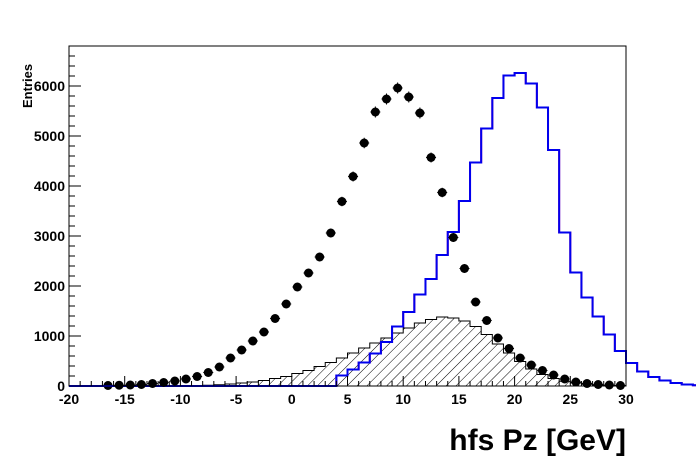 The height and width of the screenshot is (472, 696). I want to click on x-tick-label: 30, so click(626, 399).